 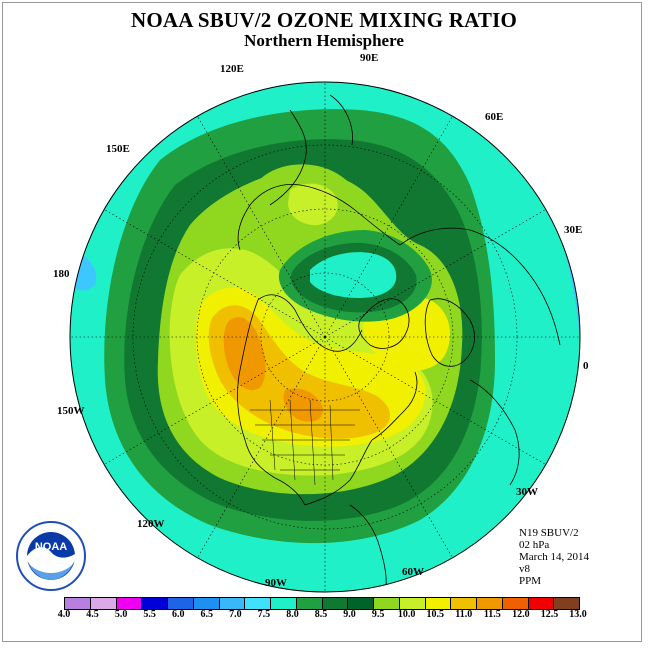 What do you see at coordinates (368, 548) in the screenshot?
I see `coastline-south-america` at bounding box center [368, 548].